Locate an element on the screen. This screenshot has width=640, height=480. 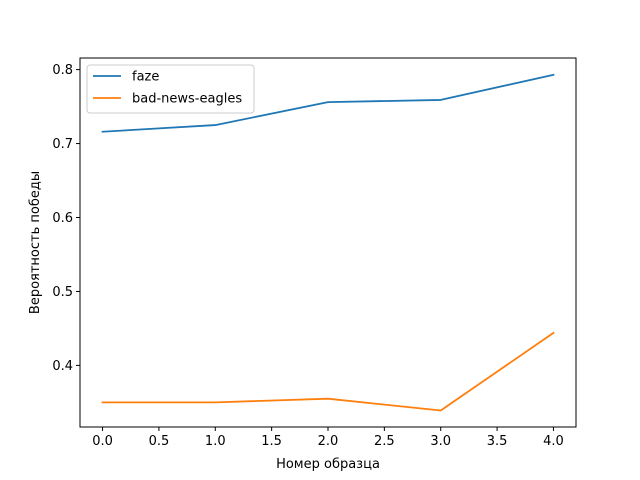
x-tick-label: 2.0 is located at coordinates (328, 441).